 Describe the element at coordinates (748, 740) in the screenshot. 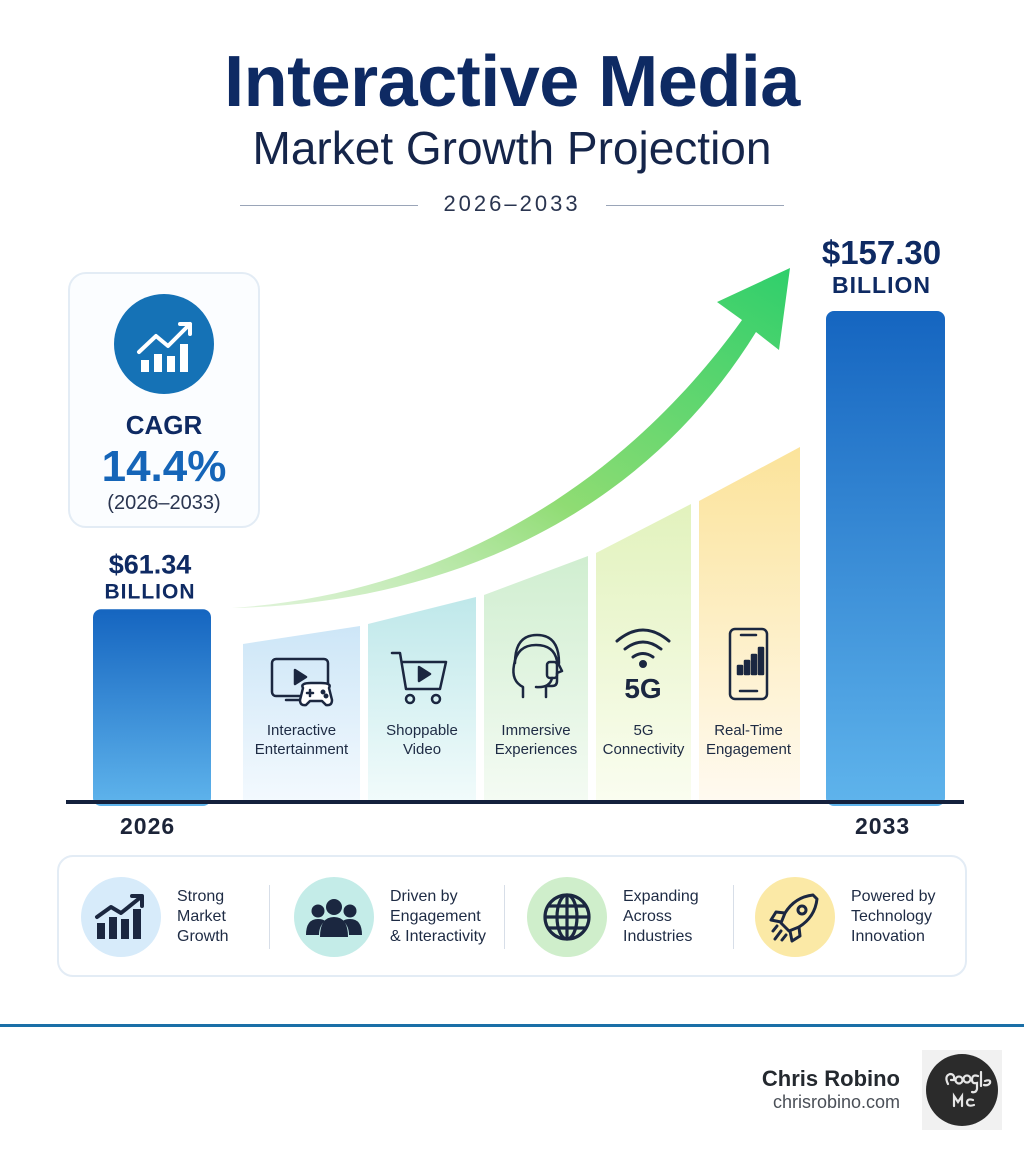

I see `driver-label-realtime: Real-Time Engagement` at that location.